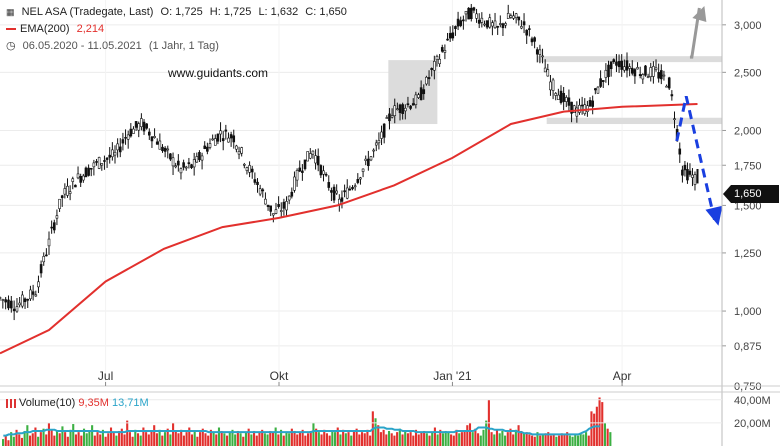  Describe the element at coordinates (634, 121) in the screenshot. I see `support-zone` at that location.